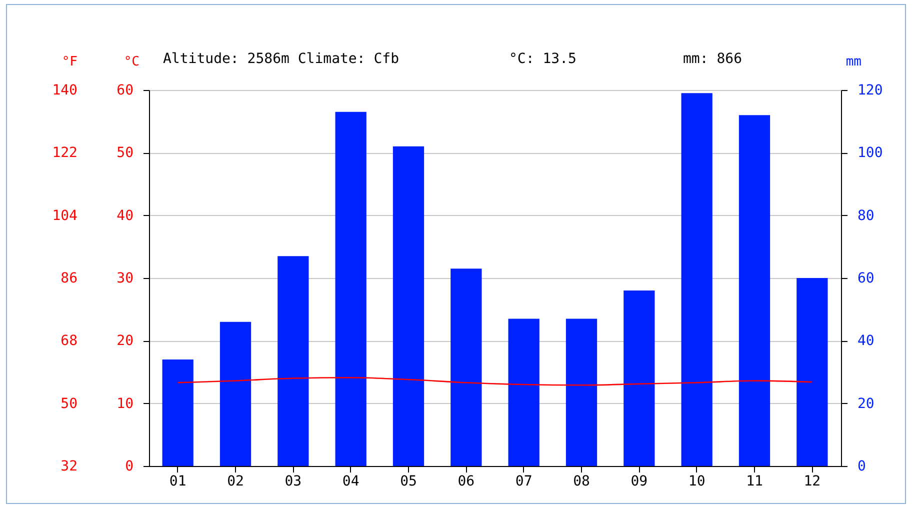  I want to click on x-tick-label: 01, so click(177, 482).